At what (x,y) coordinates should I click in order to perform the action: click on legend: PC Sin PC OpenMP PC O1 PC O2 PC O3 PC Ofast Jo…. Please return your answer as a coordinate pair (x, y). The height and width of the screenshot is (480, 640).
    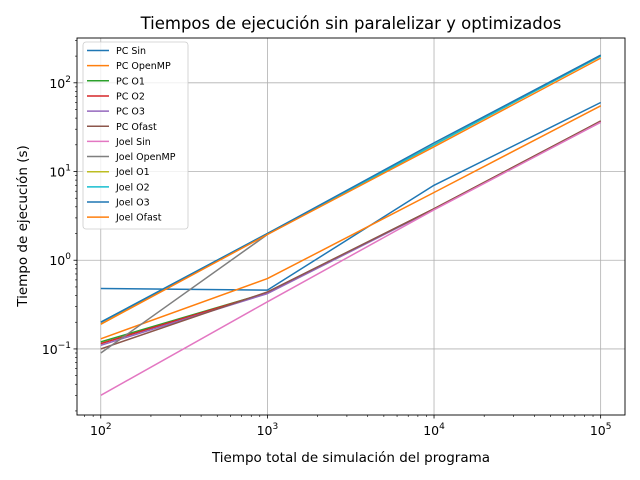
    Looking at the image, I should click on (135, 135).